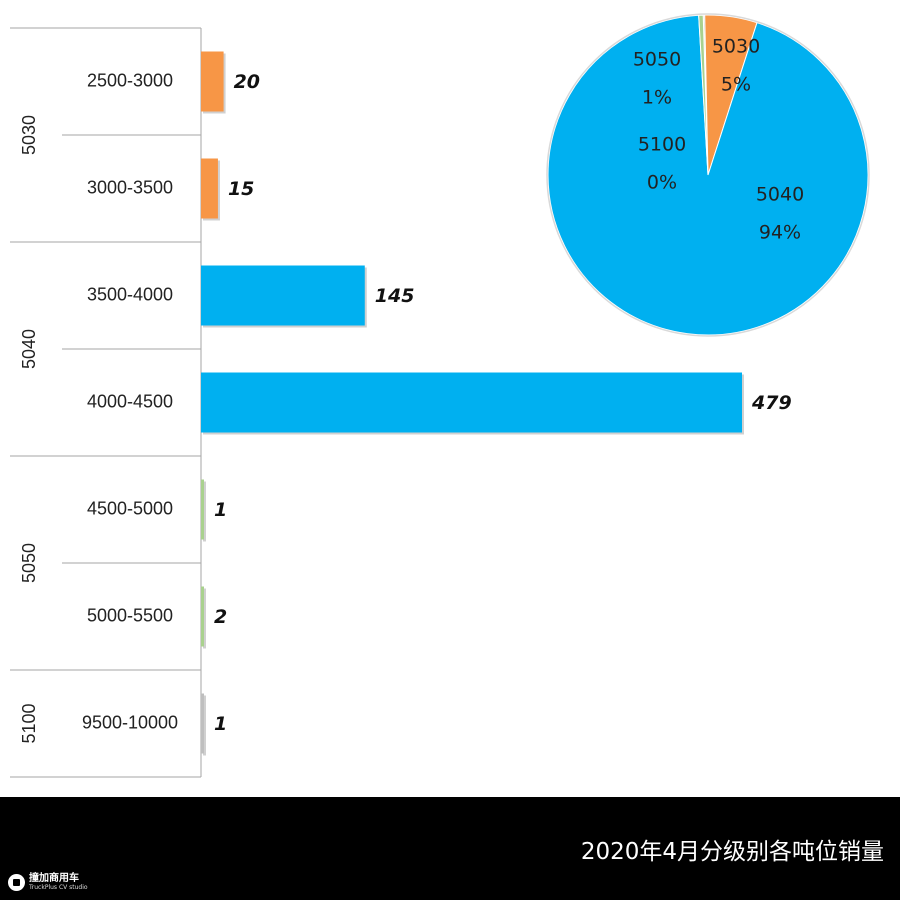  What do you see at coordinates (130, 80) in the screenshot?
I see `category-tick-label: 2500-3000` at bounding box center [130, 80].